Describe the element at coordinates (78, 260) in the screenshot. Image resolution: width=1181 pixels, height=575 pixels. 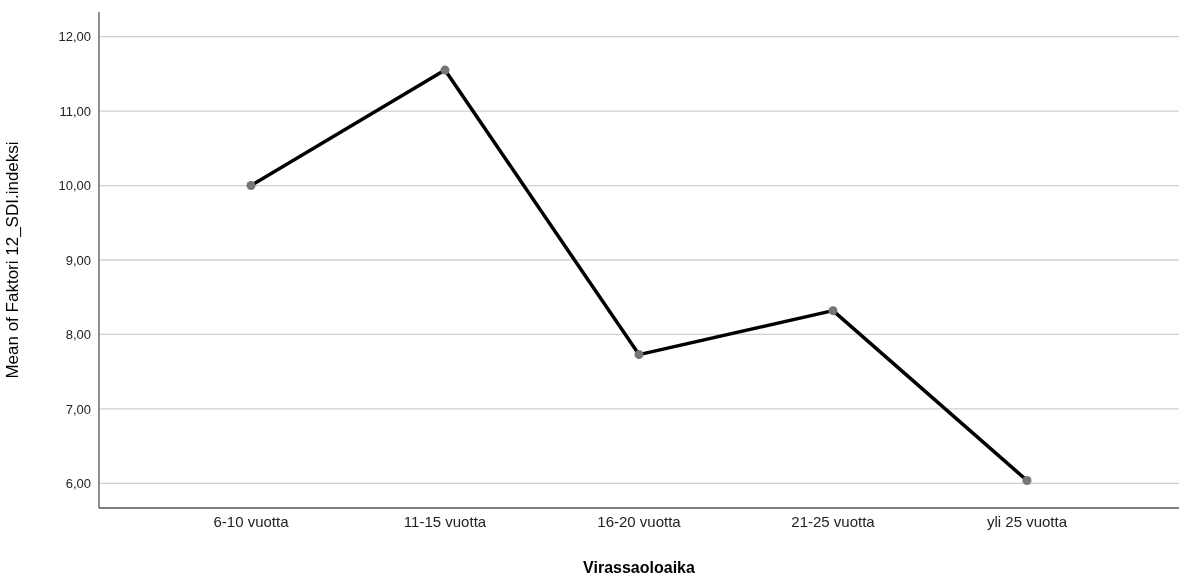
I see `y-tick-label: 9,00` at that location.